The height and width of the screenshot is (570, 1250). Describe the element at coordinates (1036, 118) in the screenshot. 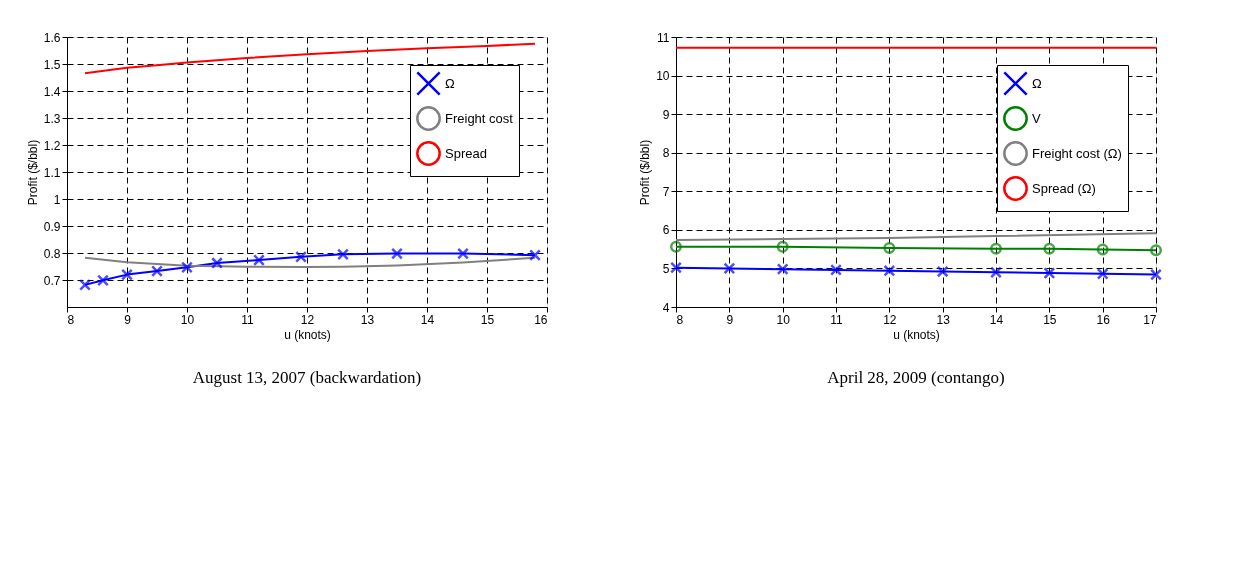

I see `legend-label: V` at that location.